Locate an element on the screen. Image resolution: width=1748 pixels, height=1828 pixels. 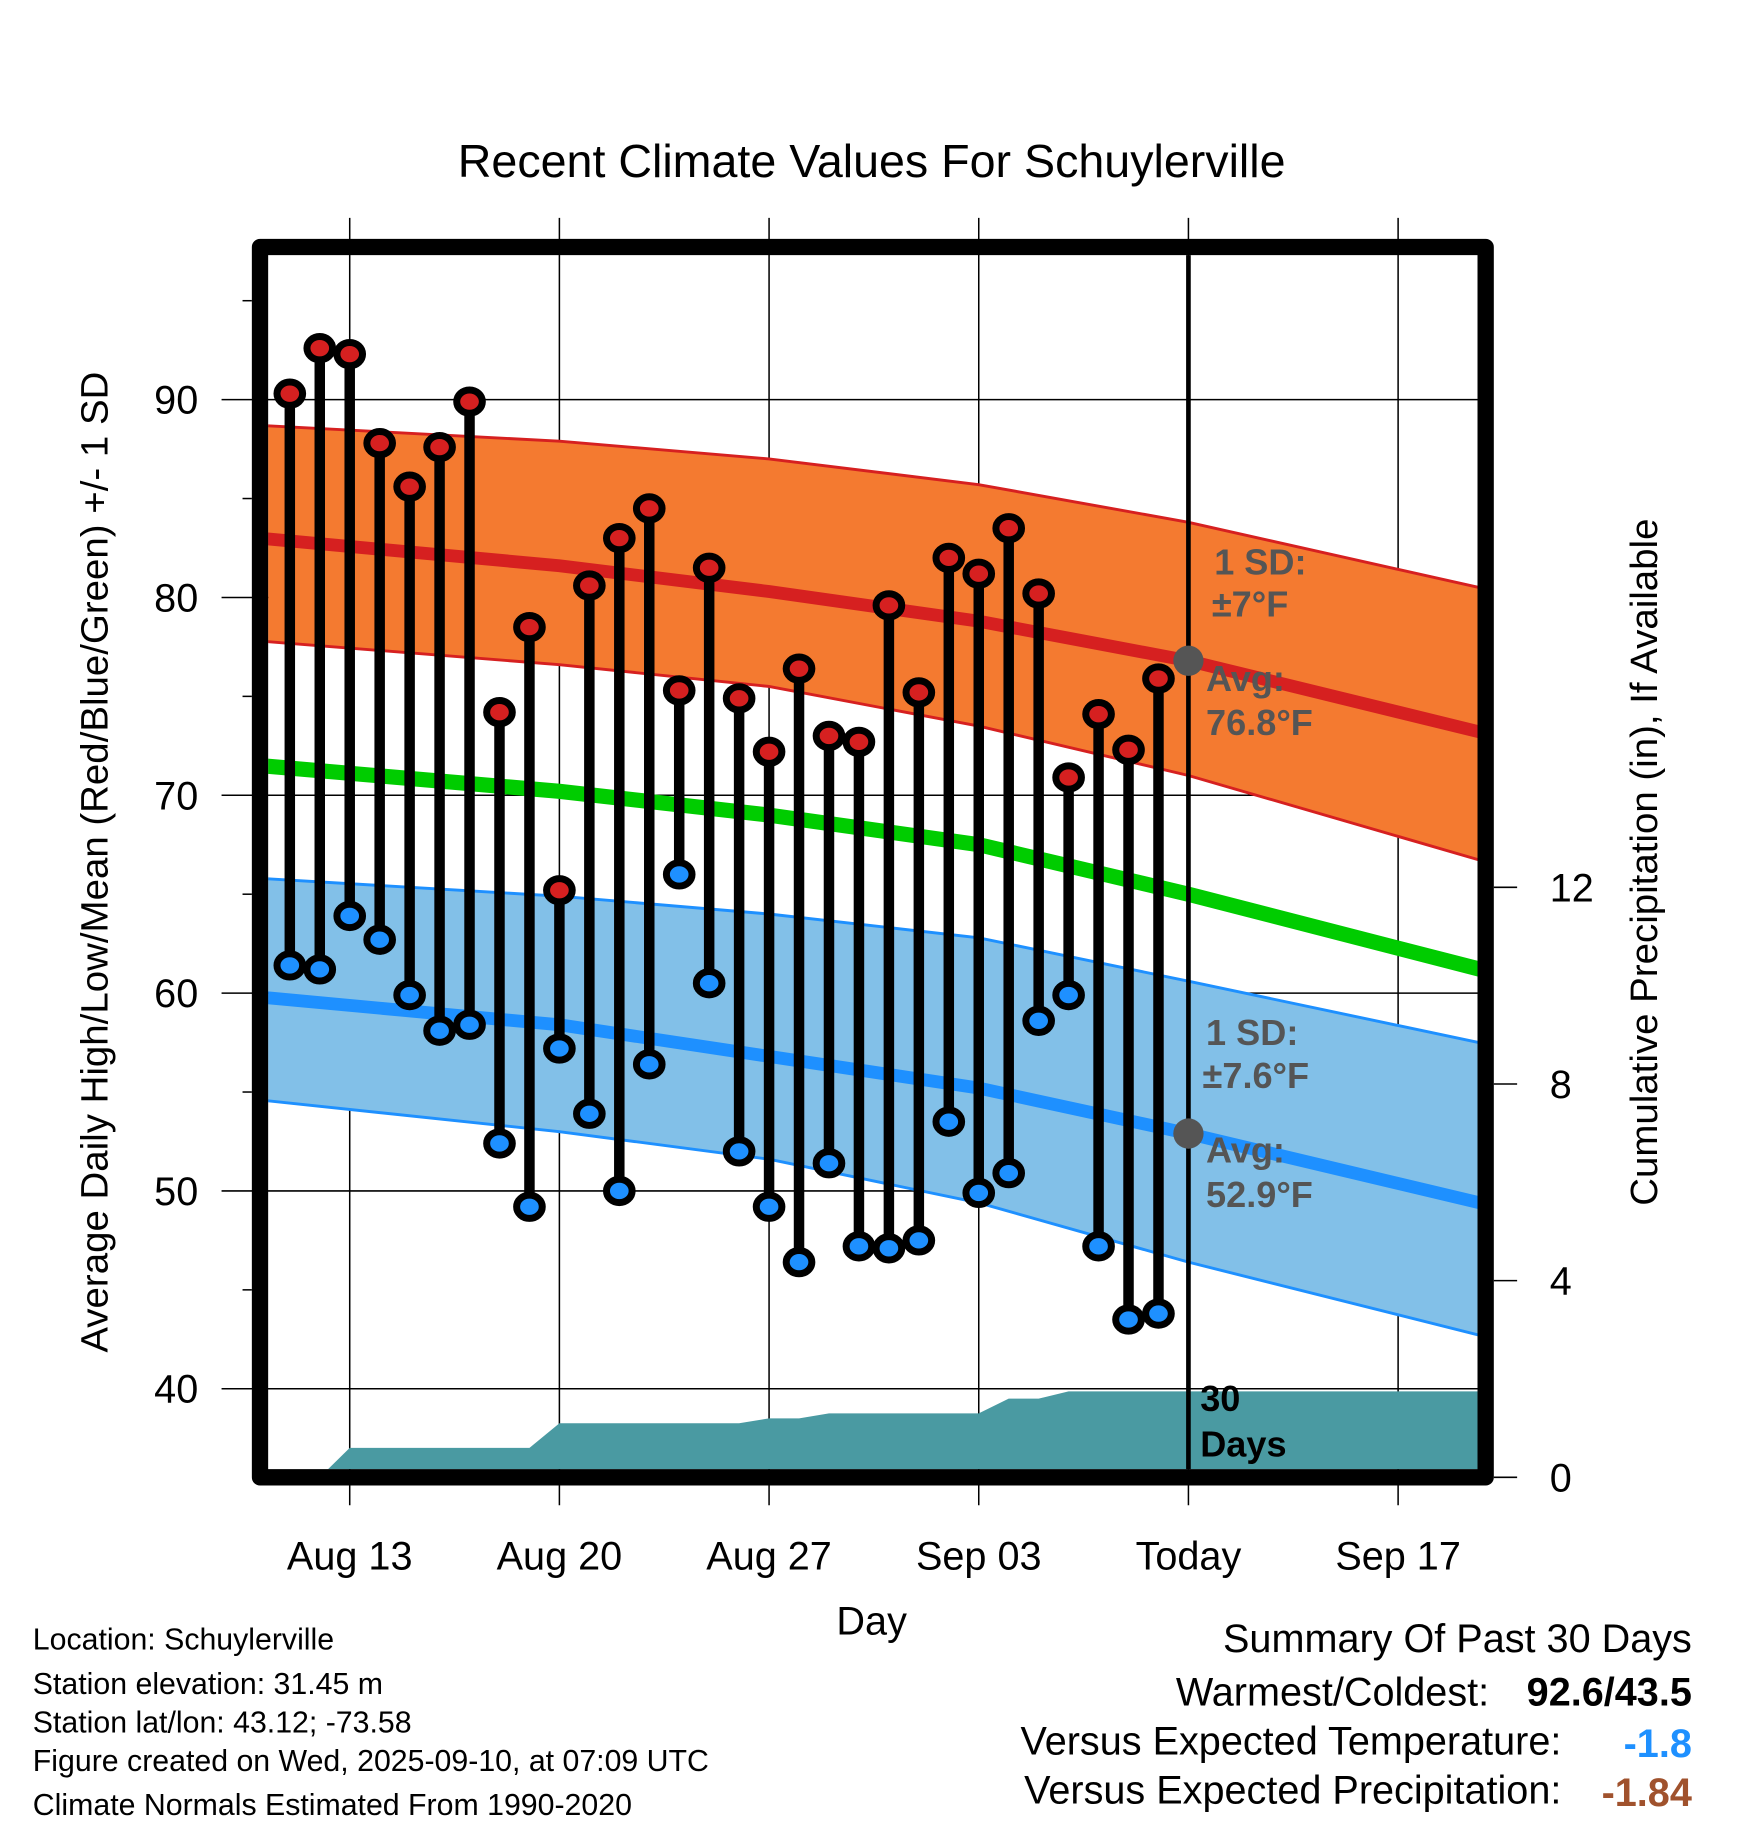
low-avg-label: Avg: is located at coordinates (1245, 1150).